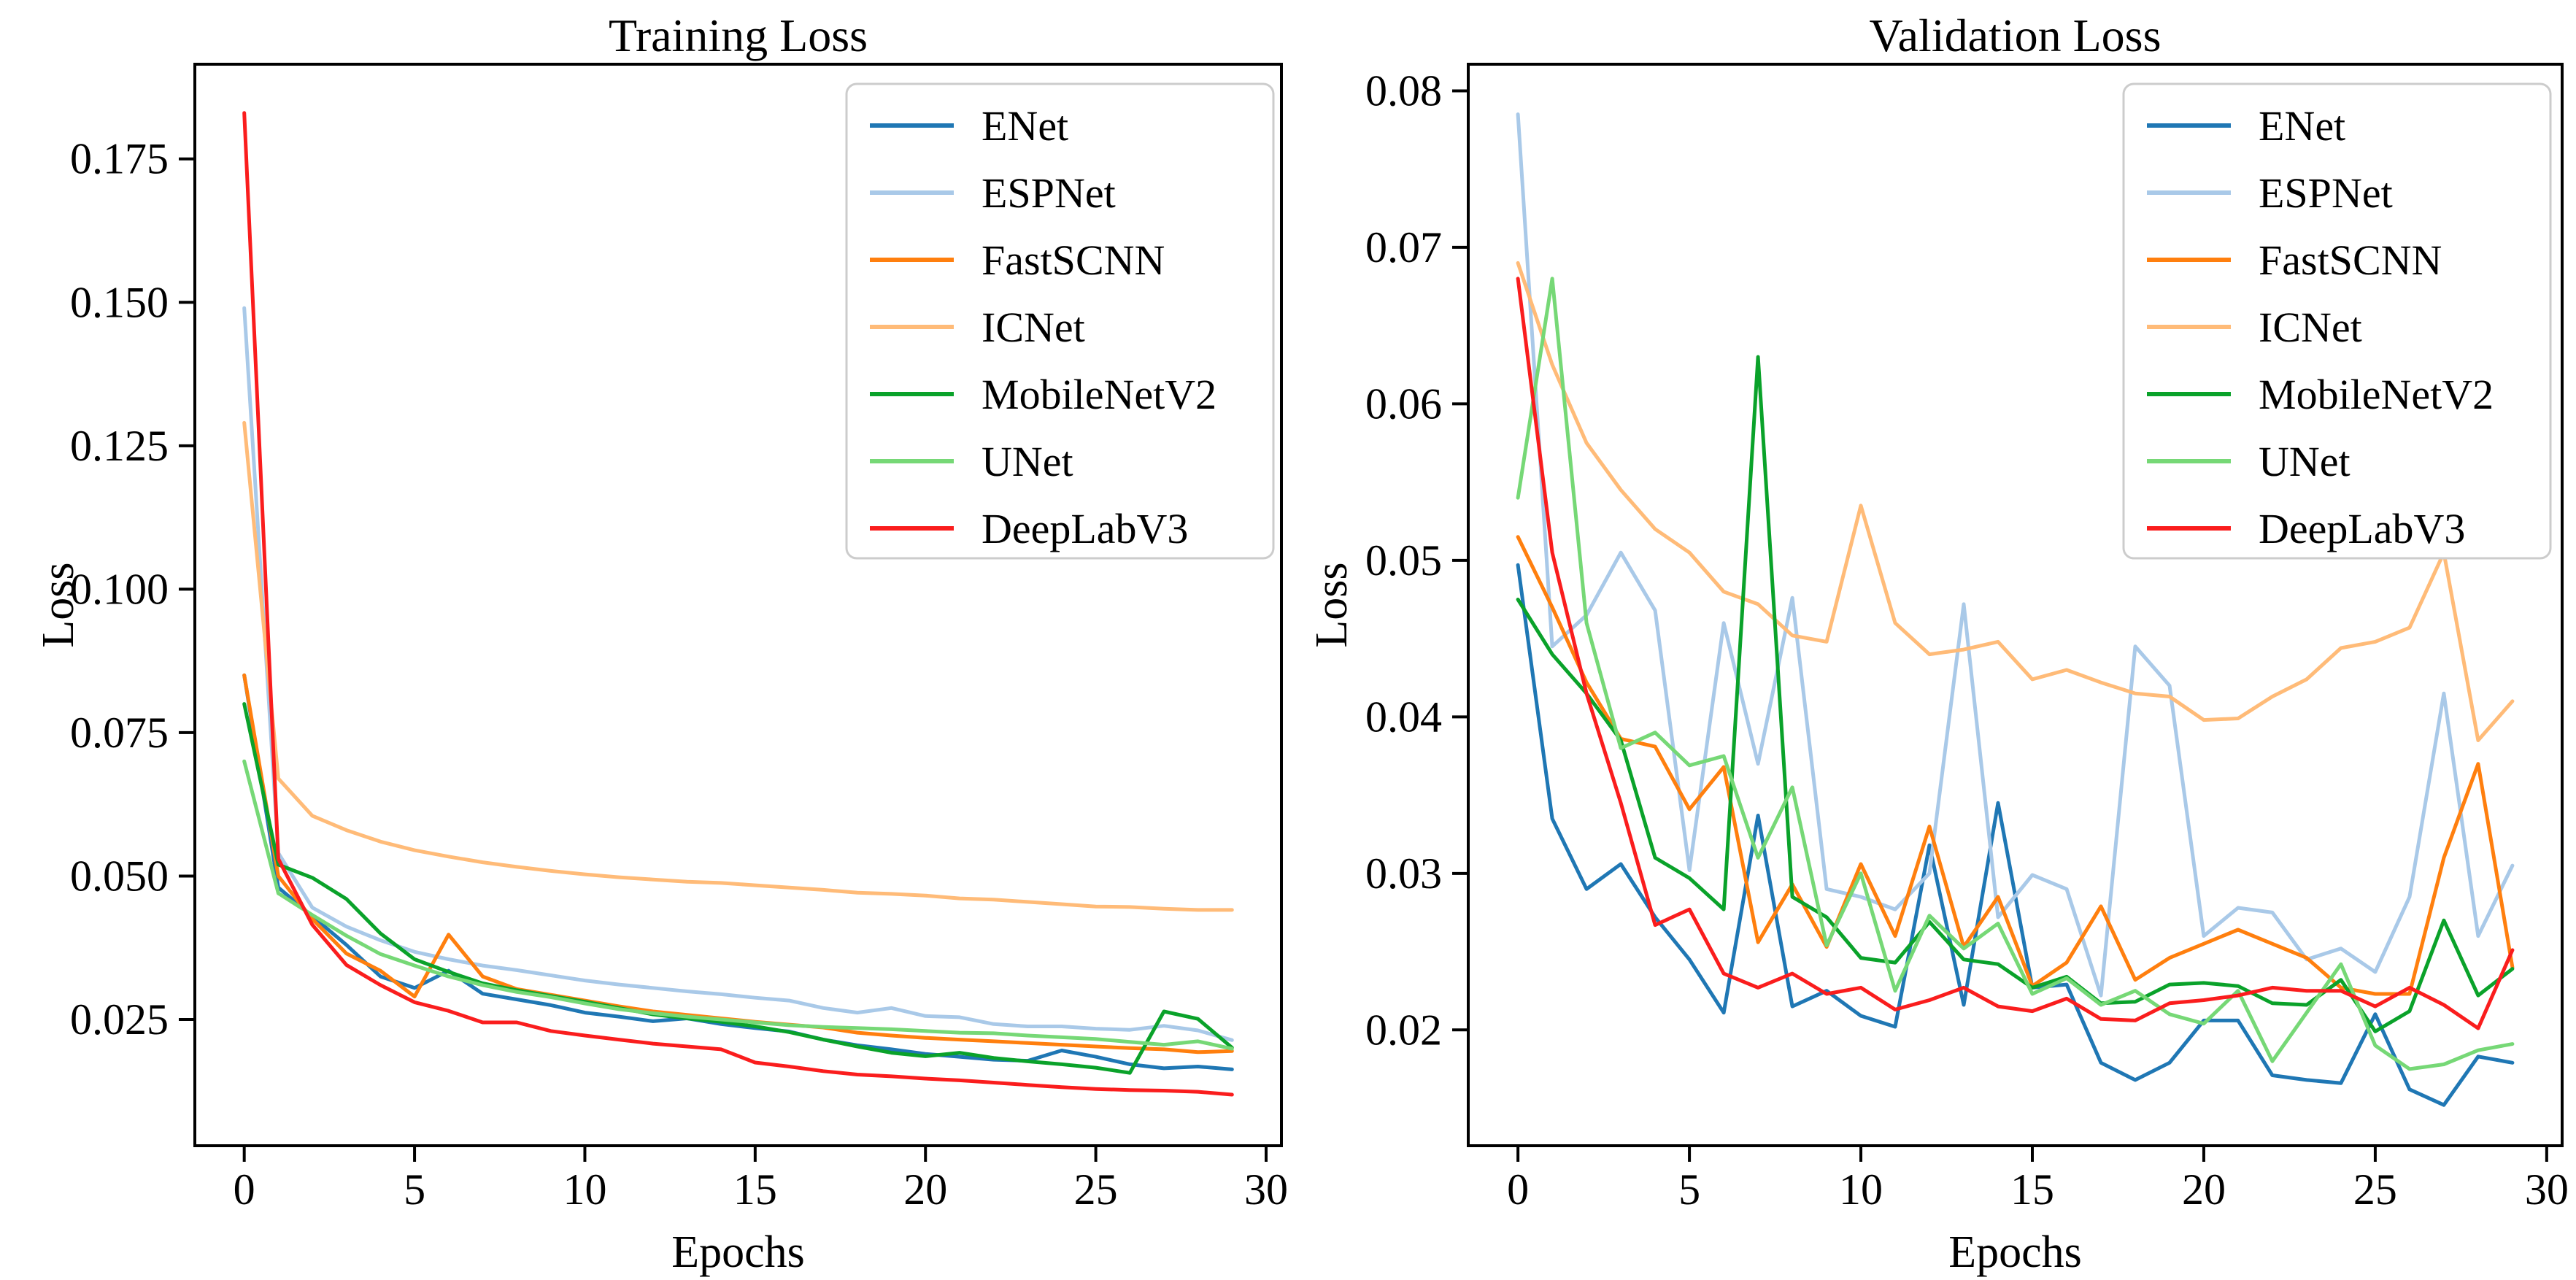  Describe the element at coordinates (1403, 717) in the screenshot. I see `y-tick-label: 0.04` at that location.